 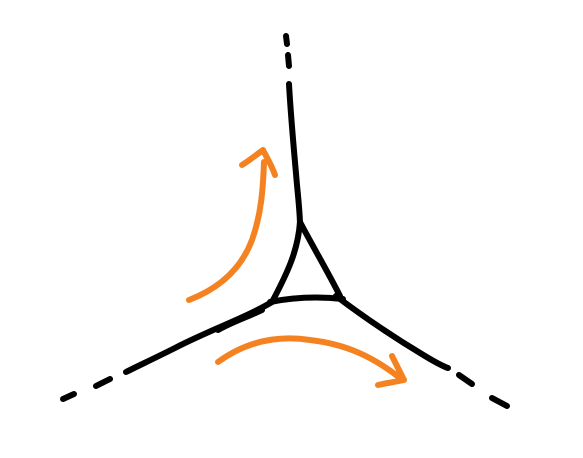 I want to click on left-leg-double, so click(x=240, y=320).